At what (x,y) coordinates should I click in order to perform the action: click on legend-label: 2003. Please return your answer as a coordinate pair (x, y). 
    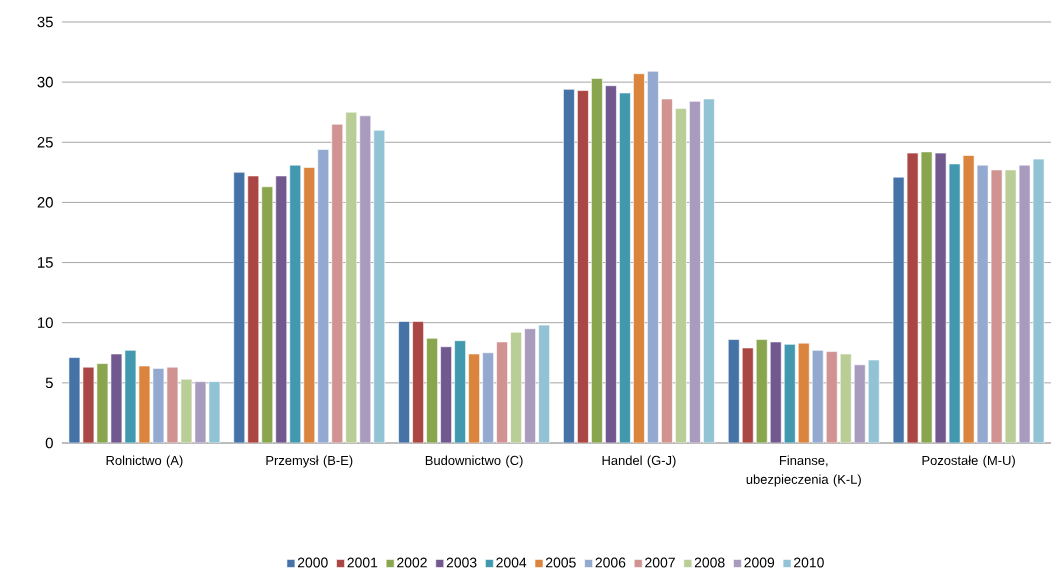
    Looking at the image, I should click on (461, 562).